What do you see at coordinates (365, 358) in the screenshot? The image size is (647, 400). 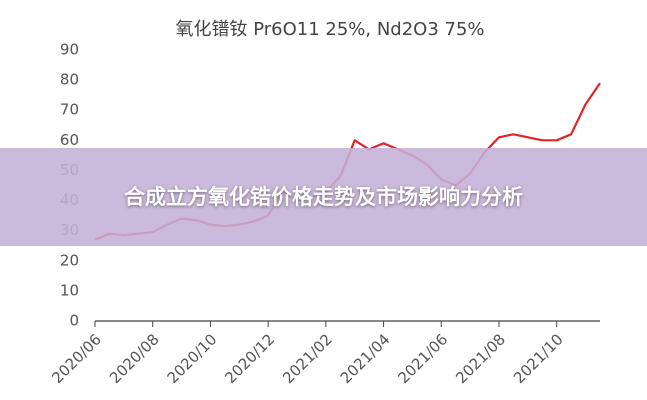 I see `x-tick-label: 2021/04` at bounding box center [365, 358].